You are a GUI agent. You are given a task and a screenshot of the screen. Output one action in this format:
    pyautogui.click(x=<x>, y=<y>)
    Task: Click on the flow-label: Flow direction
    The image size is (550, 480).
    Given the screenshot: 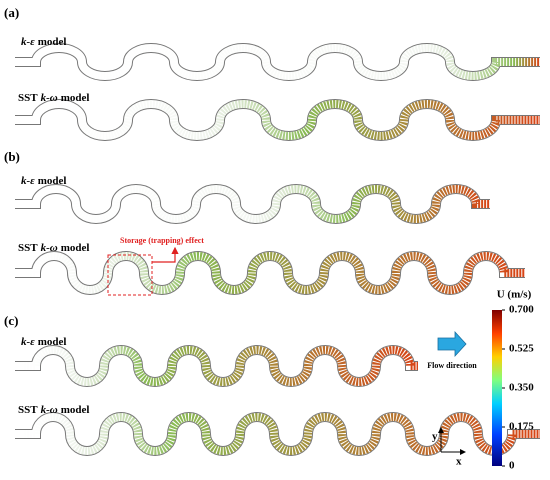 What is the action you would take?
    pyautogui.click(x=452, y=365)
    